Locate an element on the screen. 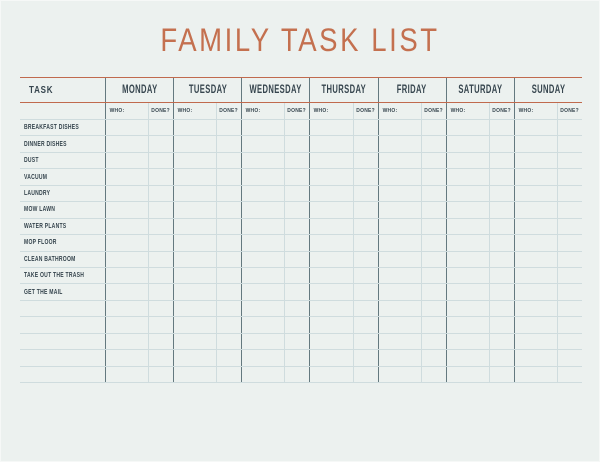 The height and width of the screenshot is (462, 600). task-label-cell-label: MOW LAWN is located at coordinates (40, 210).